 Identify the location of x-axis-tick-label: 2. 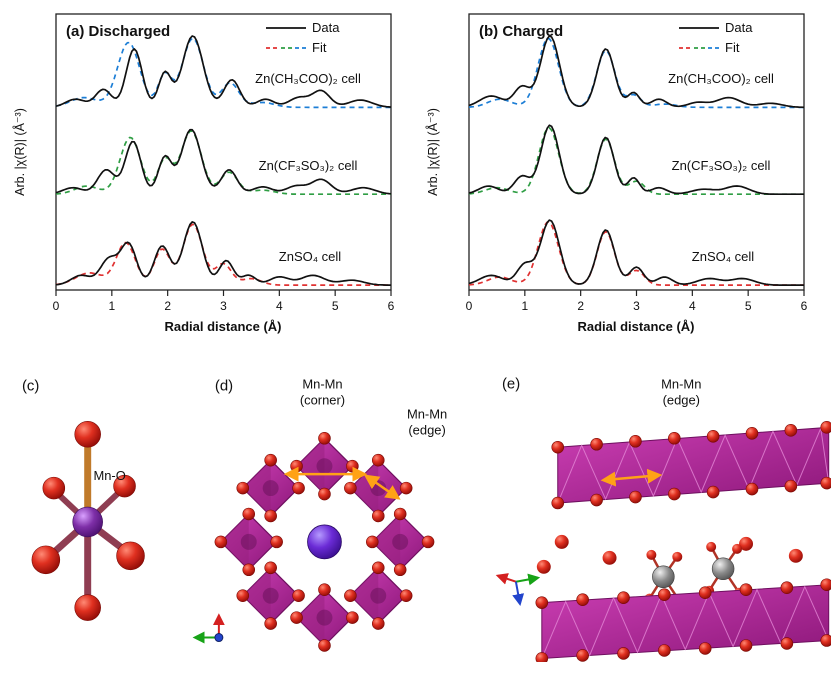
(580, 306).